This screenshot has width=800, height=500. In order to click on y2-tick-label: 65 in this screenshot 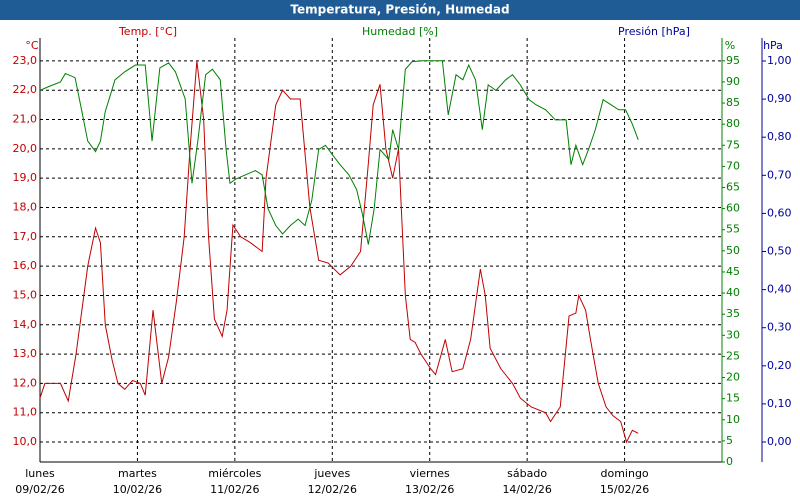, I will do `click(733, 186)`.